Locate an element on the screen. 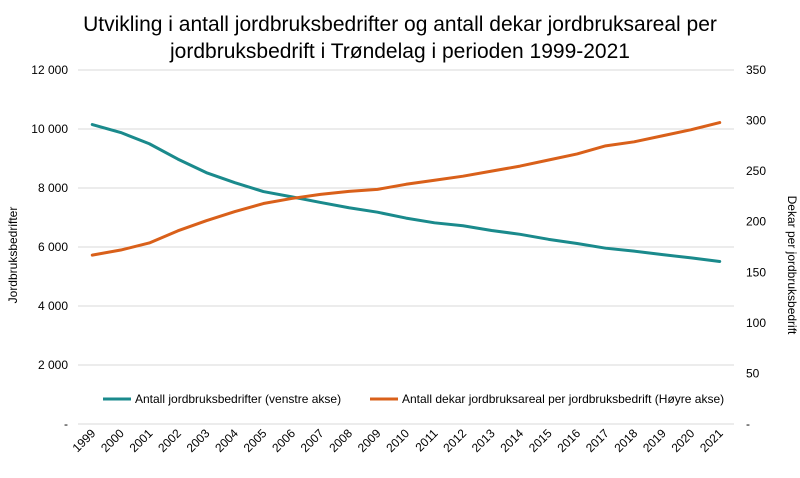 This screenshot has width=800, height=478. x-tick-label: 2016 is located at coordinates (568, 440).